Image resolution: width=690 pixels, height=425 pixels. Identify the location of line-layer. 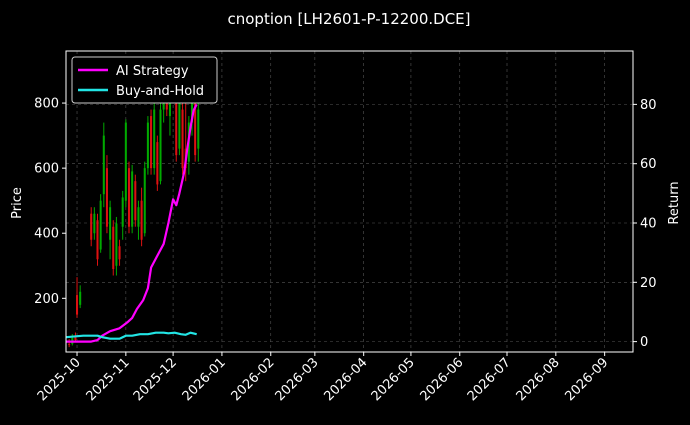
(131, 223).